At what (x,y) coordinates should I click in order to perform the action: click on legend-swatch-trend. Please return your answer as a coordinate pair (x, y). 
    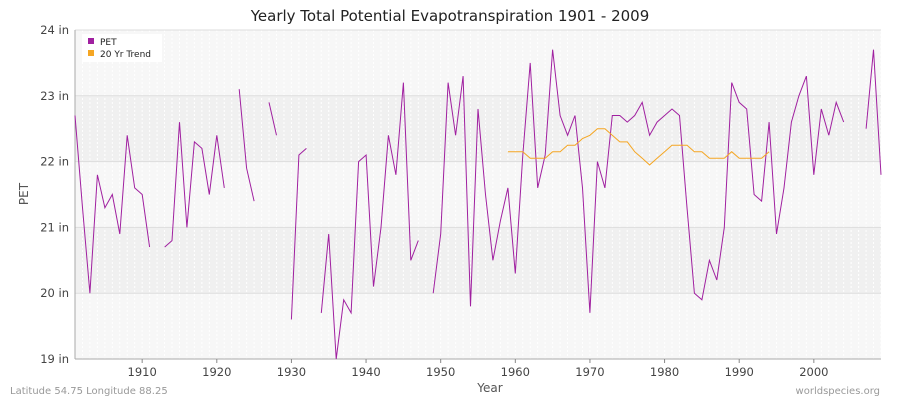
    Looking at the image, I should click on (91, 53).